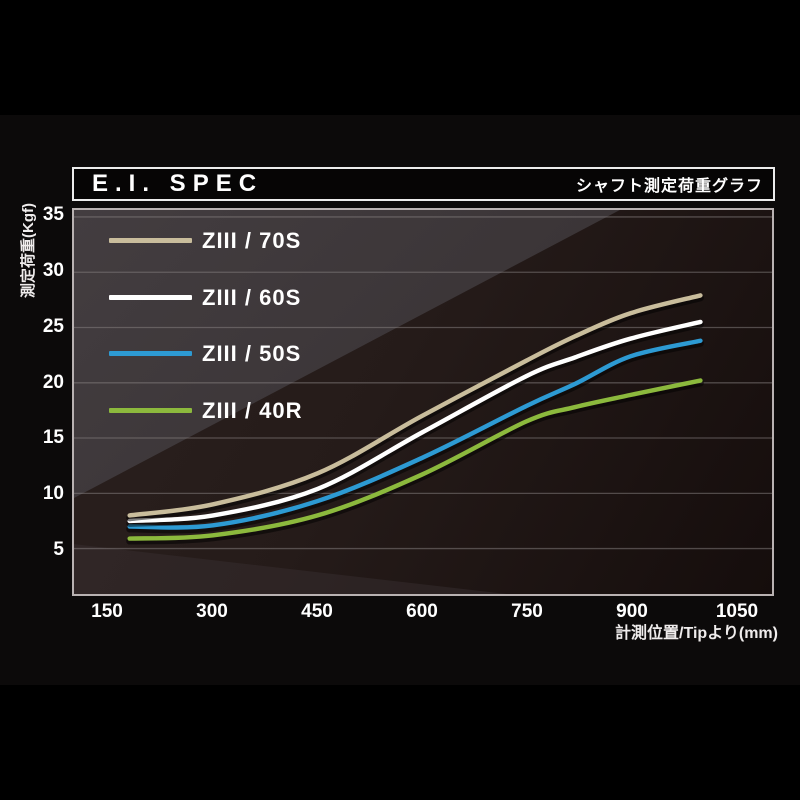  I want to click on x-axis-tick: 300, so click(212, 611).